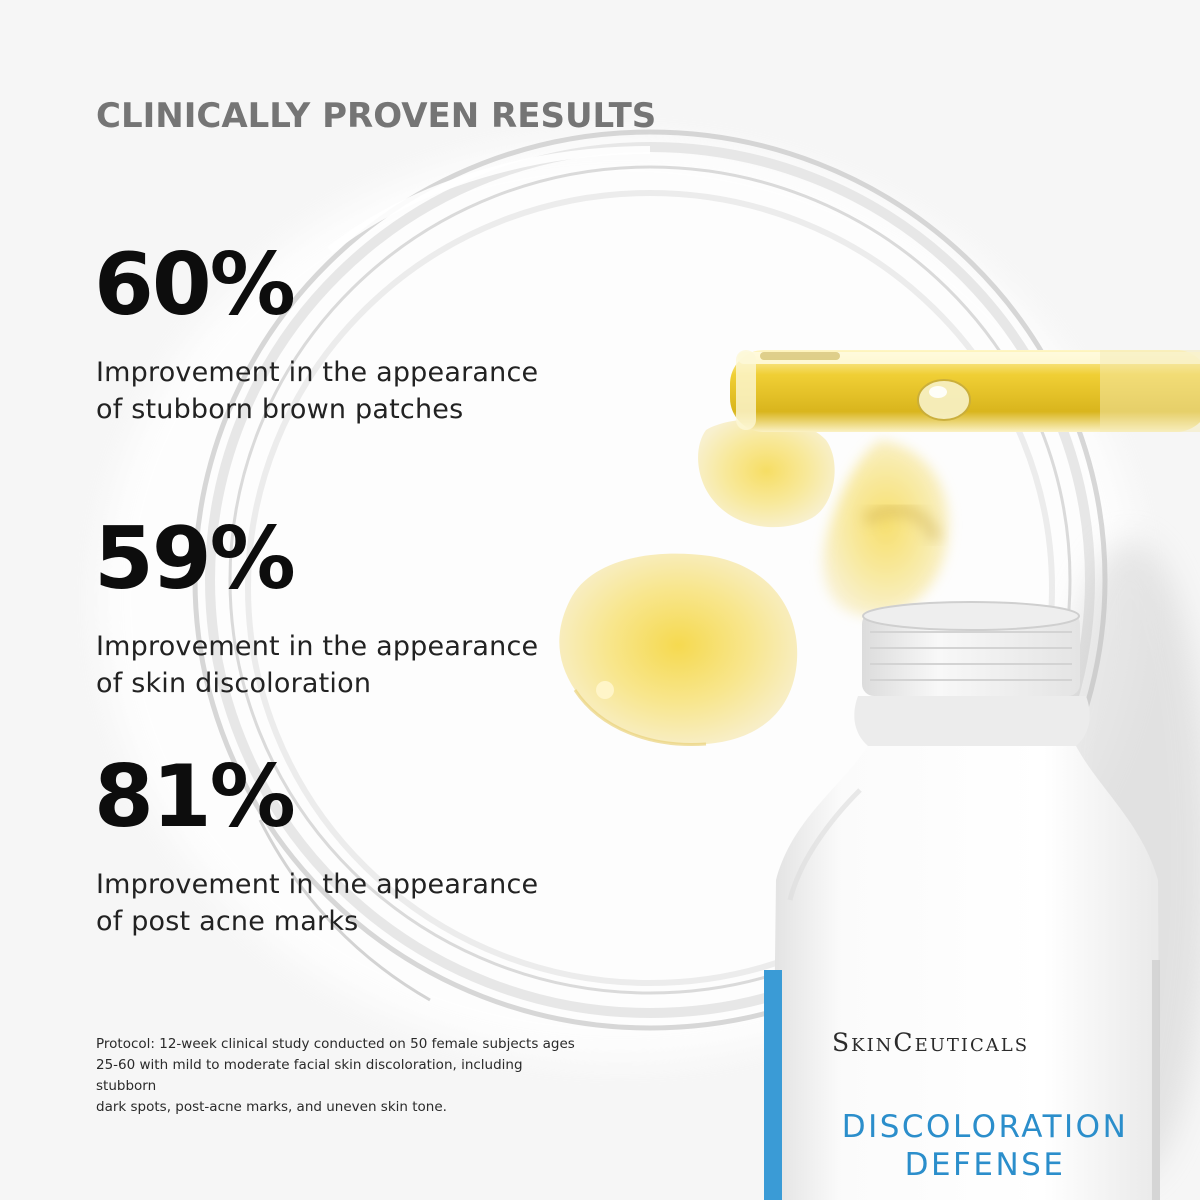 The width and height of the screenshot is (1200, 1200). Describe the element at coordinates (754, 582) in the screenshot. I see `serum-droplets` at that location.